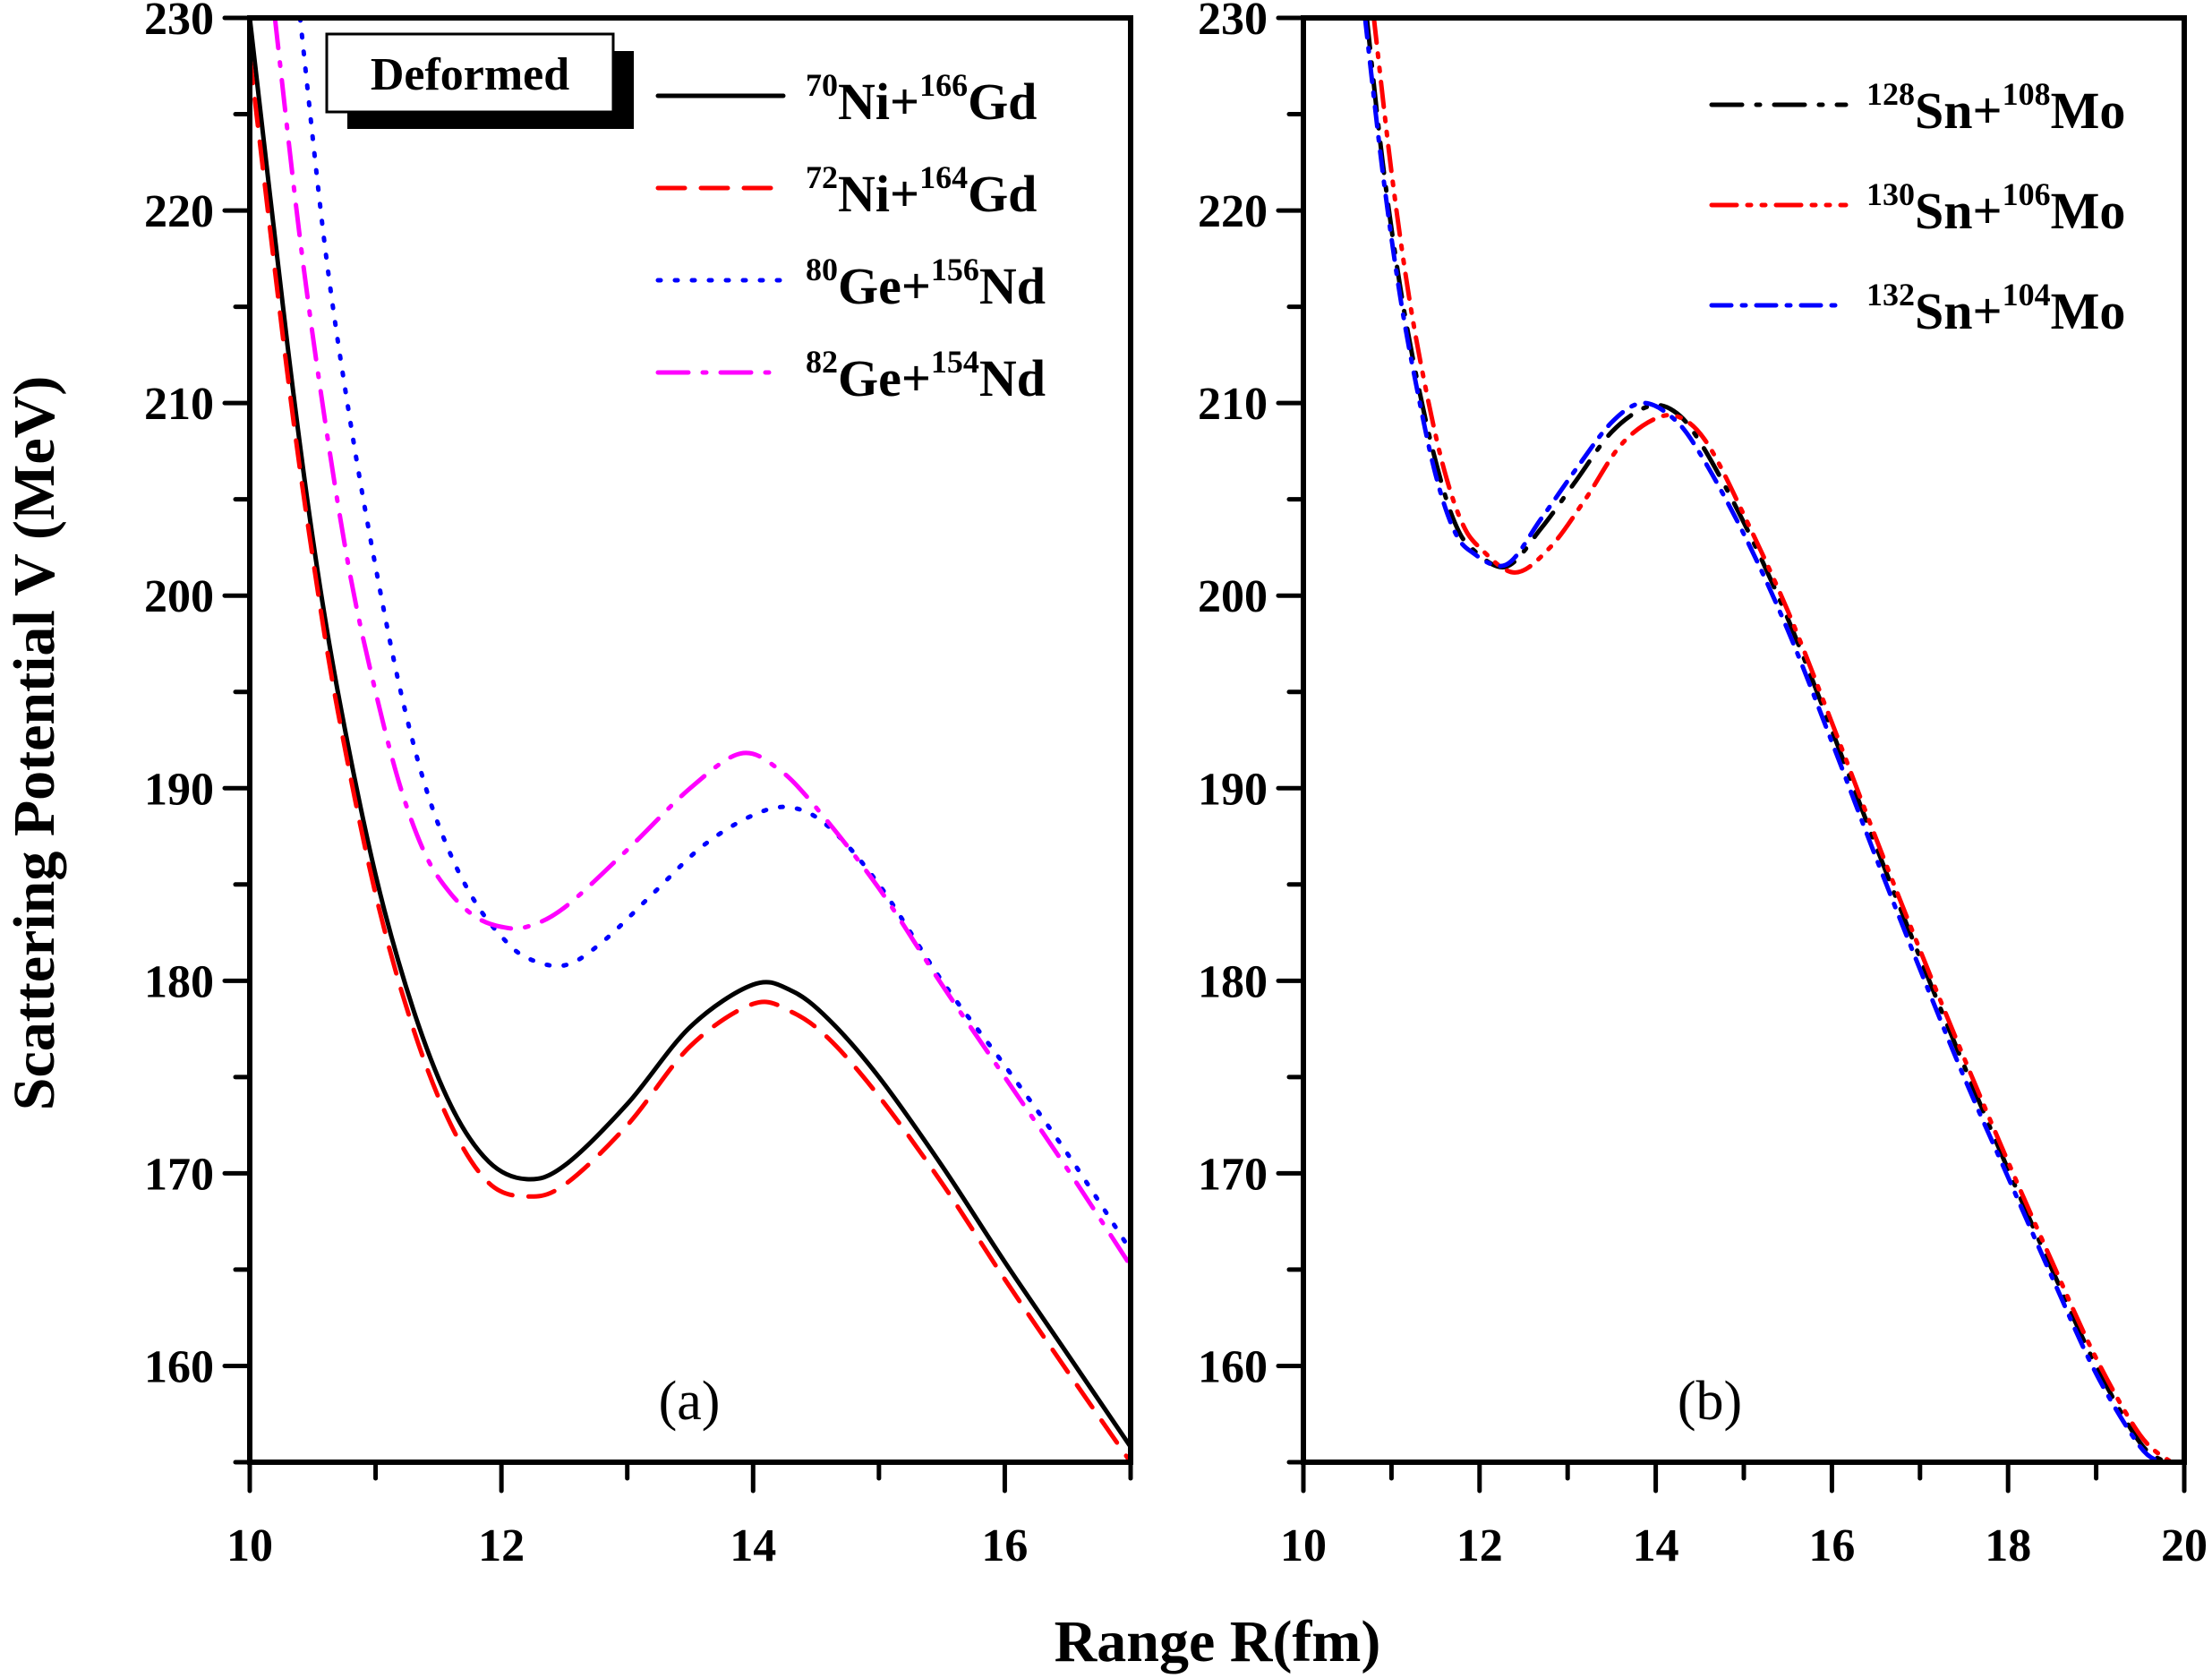 The image size is (2212, 1678). What do you see at coordinates (1710, 1401) in the screenshot?
I see `panel-b-label: (b)` at bounding box center [1710, 1401].